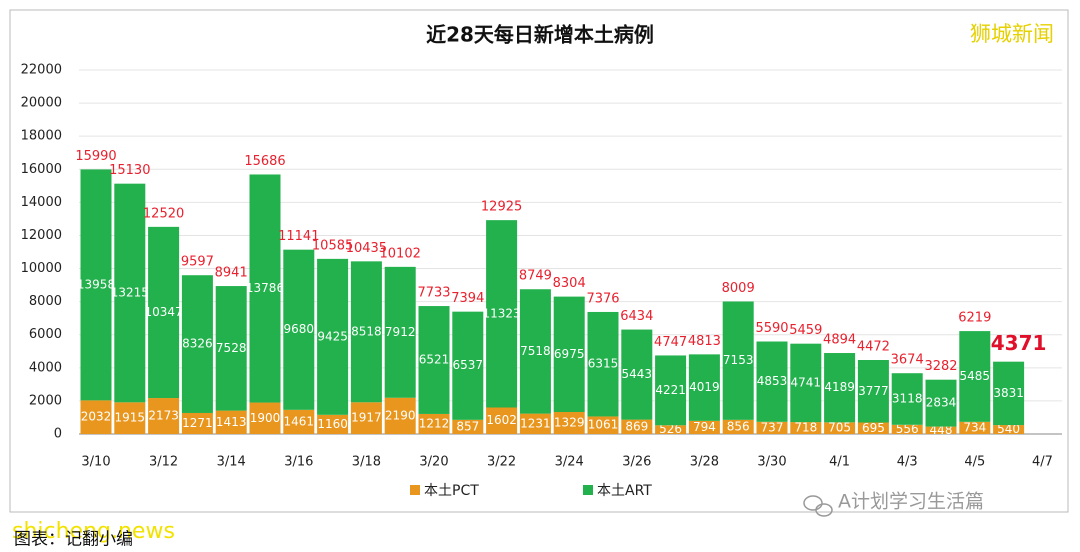 Image resolution: width=1080 pixels, height=552 pixels. What do you see at coordinates (366, 331) in the screenshot?
I see `bar-value-label: 8518` at bounding box center [366, 331].